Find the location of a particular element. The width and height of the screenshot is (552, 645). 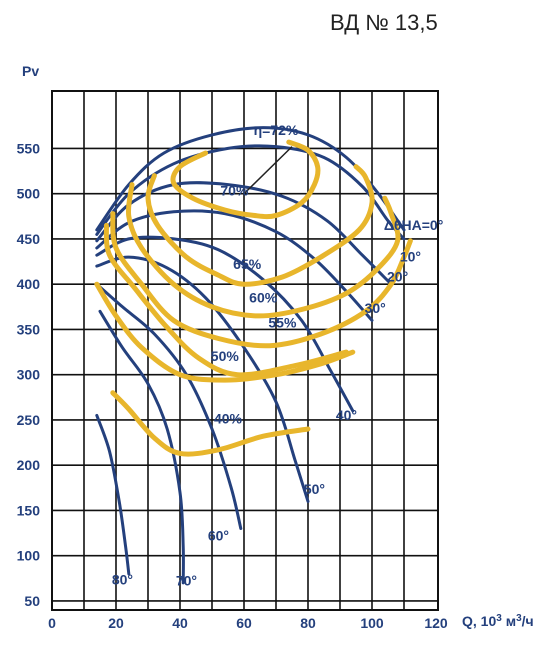

curve-label: 70% is located at coordinates (234, 191).